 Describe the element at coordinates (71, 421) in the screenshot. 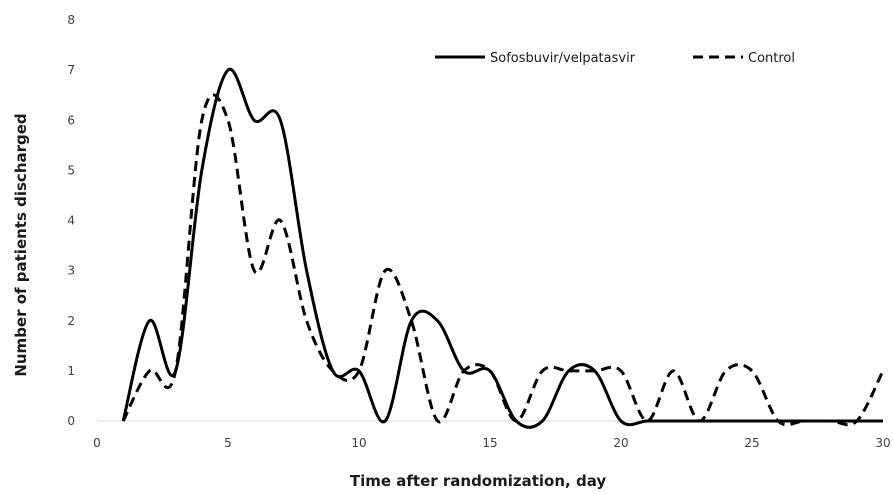

I see `y-tick-label: 0` at that location.